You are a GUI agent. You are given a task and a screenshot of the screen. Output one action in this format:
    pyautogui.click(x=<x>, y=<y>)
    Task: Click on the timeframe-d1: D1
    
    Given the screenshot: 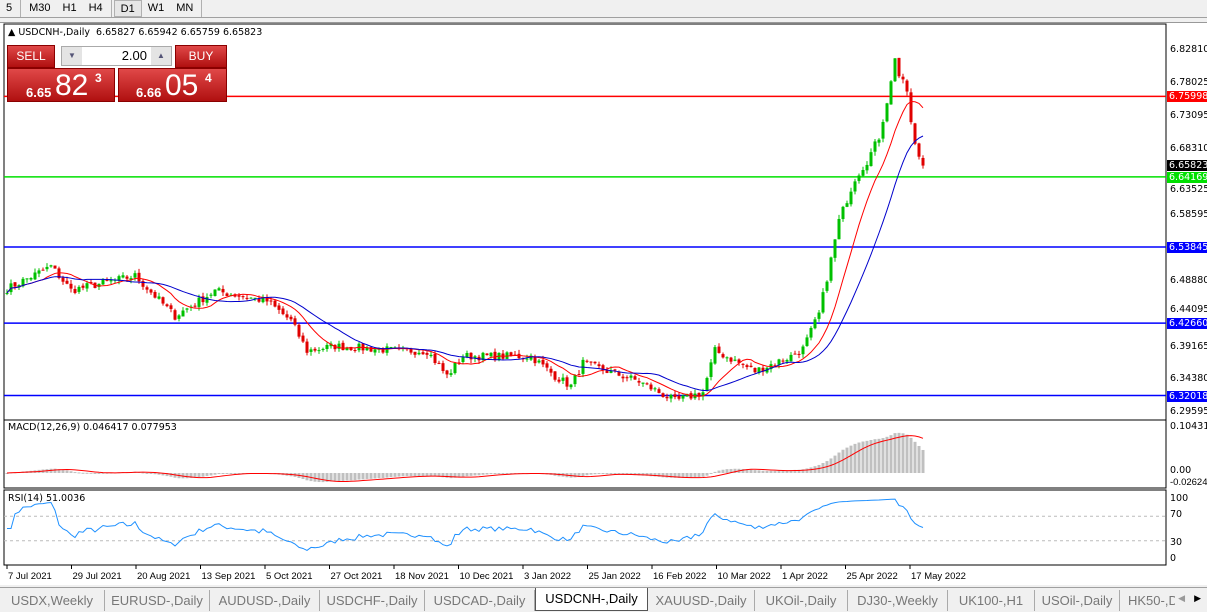 What is the action you would take?
    pyautogui.click(x=127, y=8)
    